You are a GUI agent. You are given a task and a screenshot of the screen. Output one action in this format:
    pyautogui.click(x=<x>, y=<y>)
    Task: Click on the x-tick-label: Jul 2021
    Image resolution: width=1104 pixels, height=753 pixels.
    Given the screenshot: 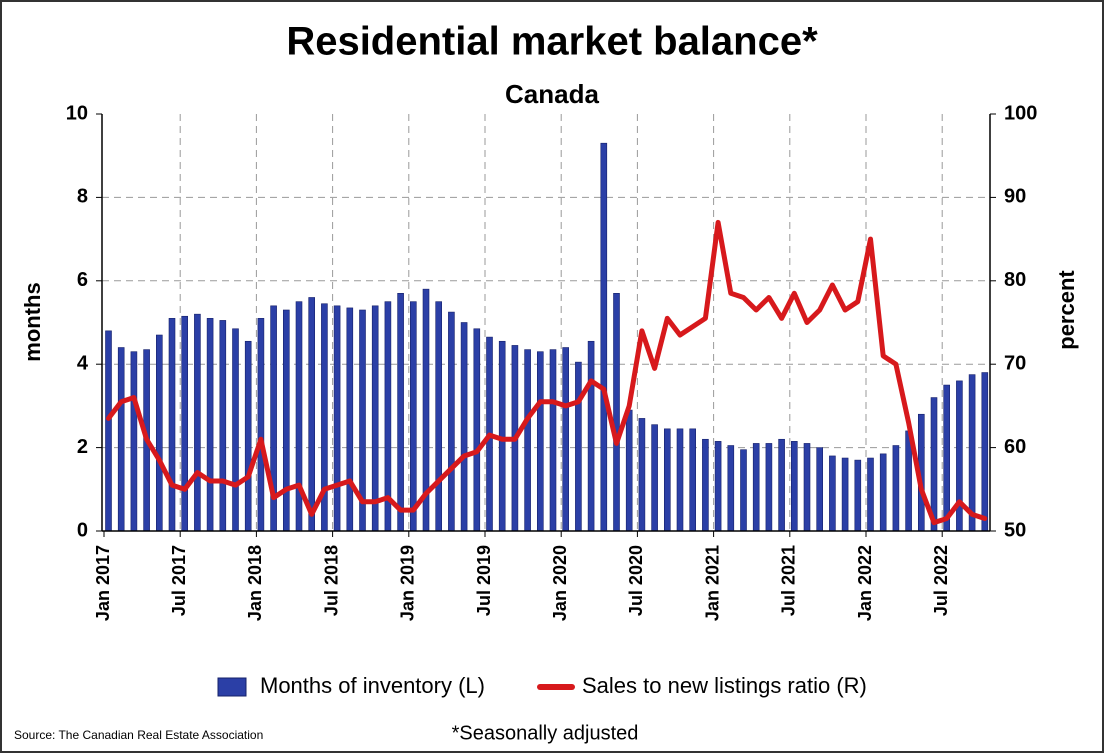 What is the action you would take?
    pyautogui.click(x=789, y=580)
    